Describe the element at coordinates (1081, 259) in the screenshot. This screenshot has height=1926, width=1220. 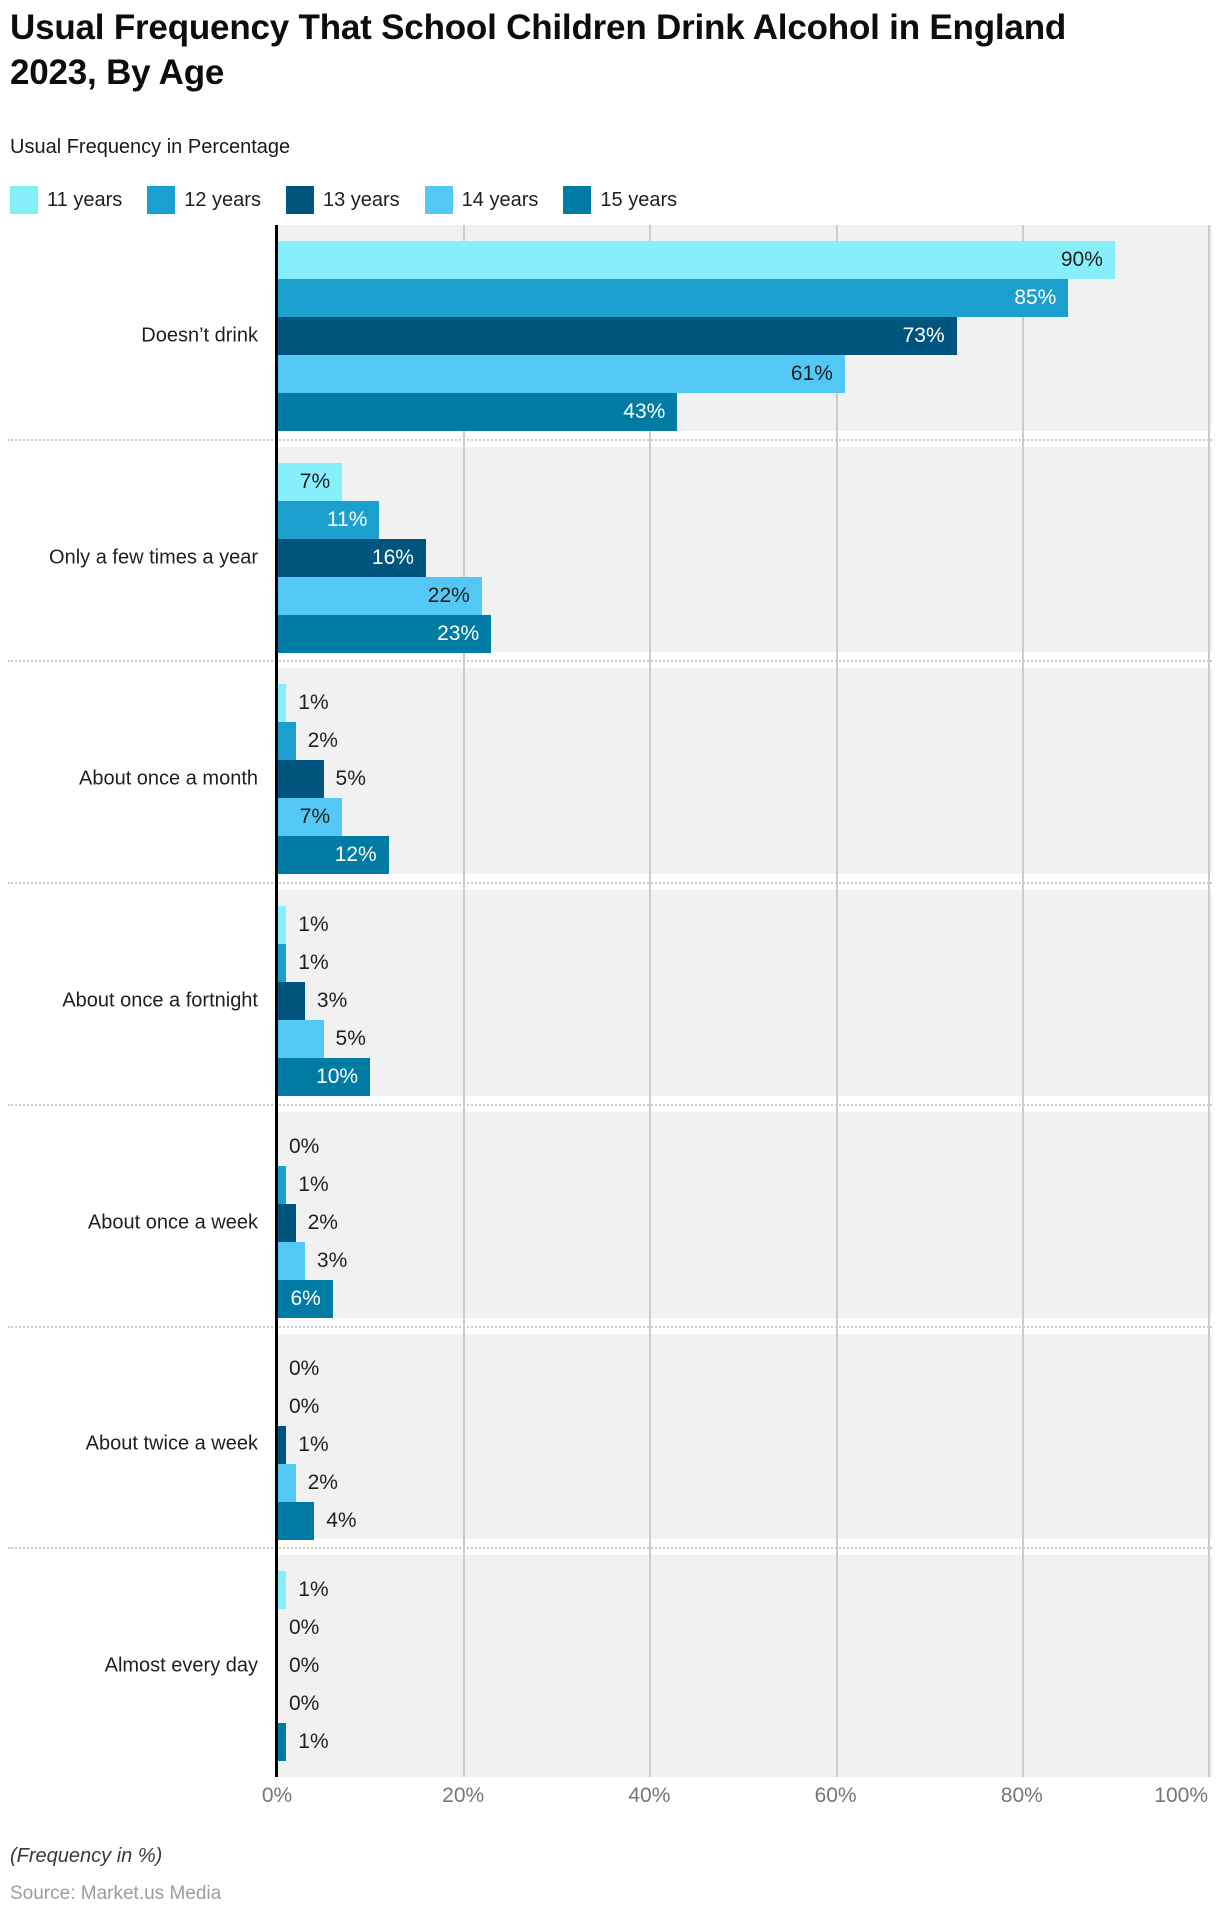
I see `bar-value-label: 90%` at that location.